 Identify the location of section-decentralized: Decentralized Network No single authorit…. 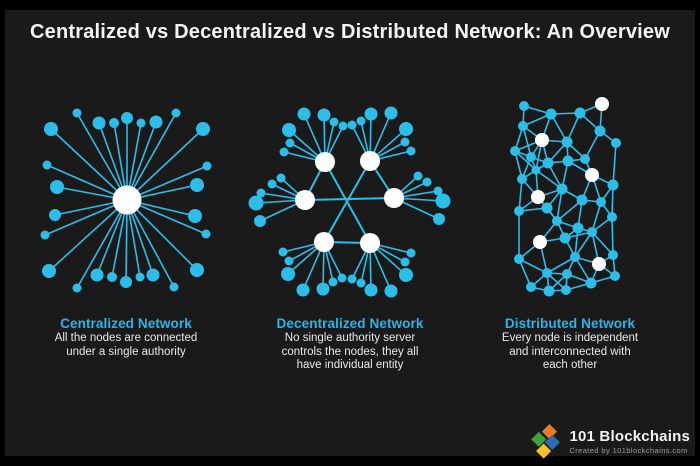
(350, 344).